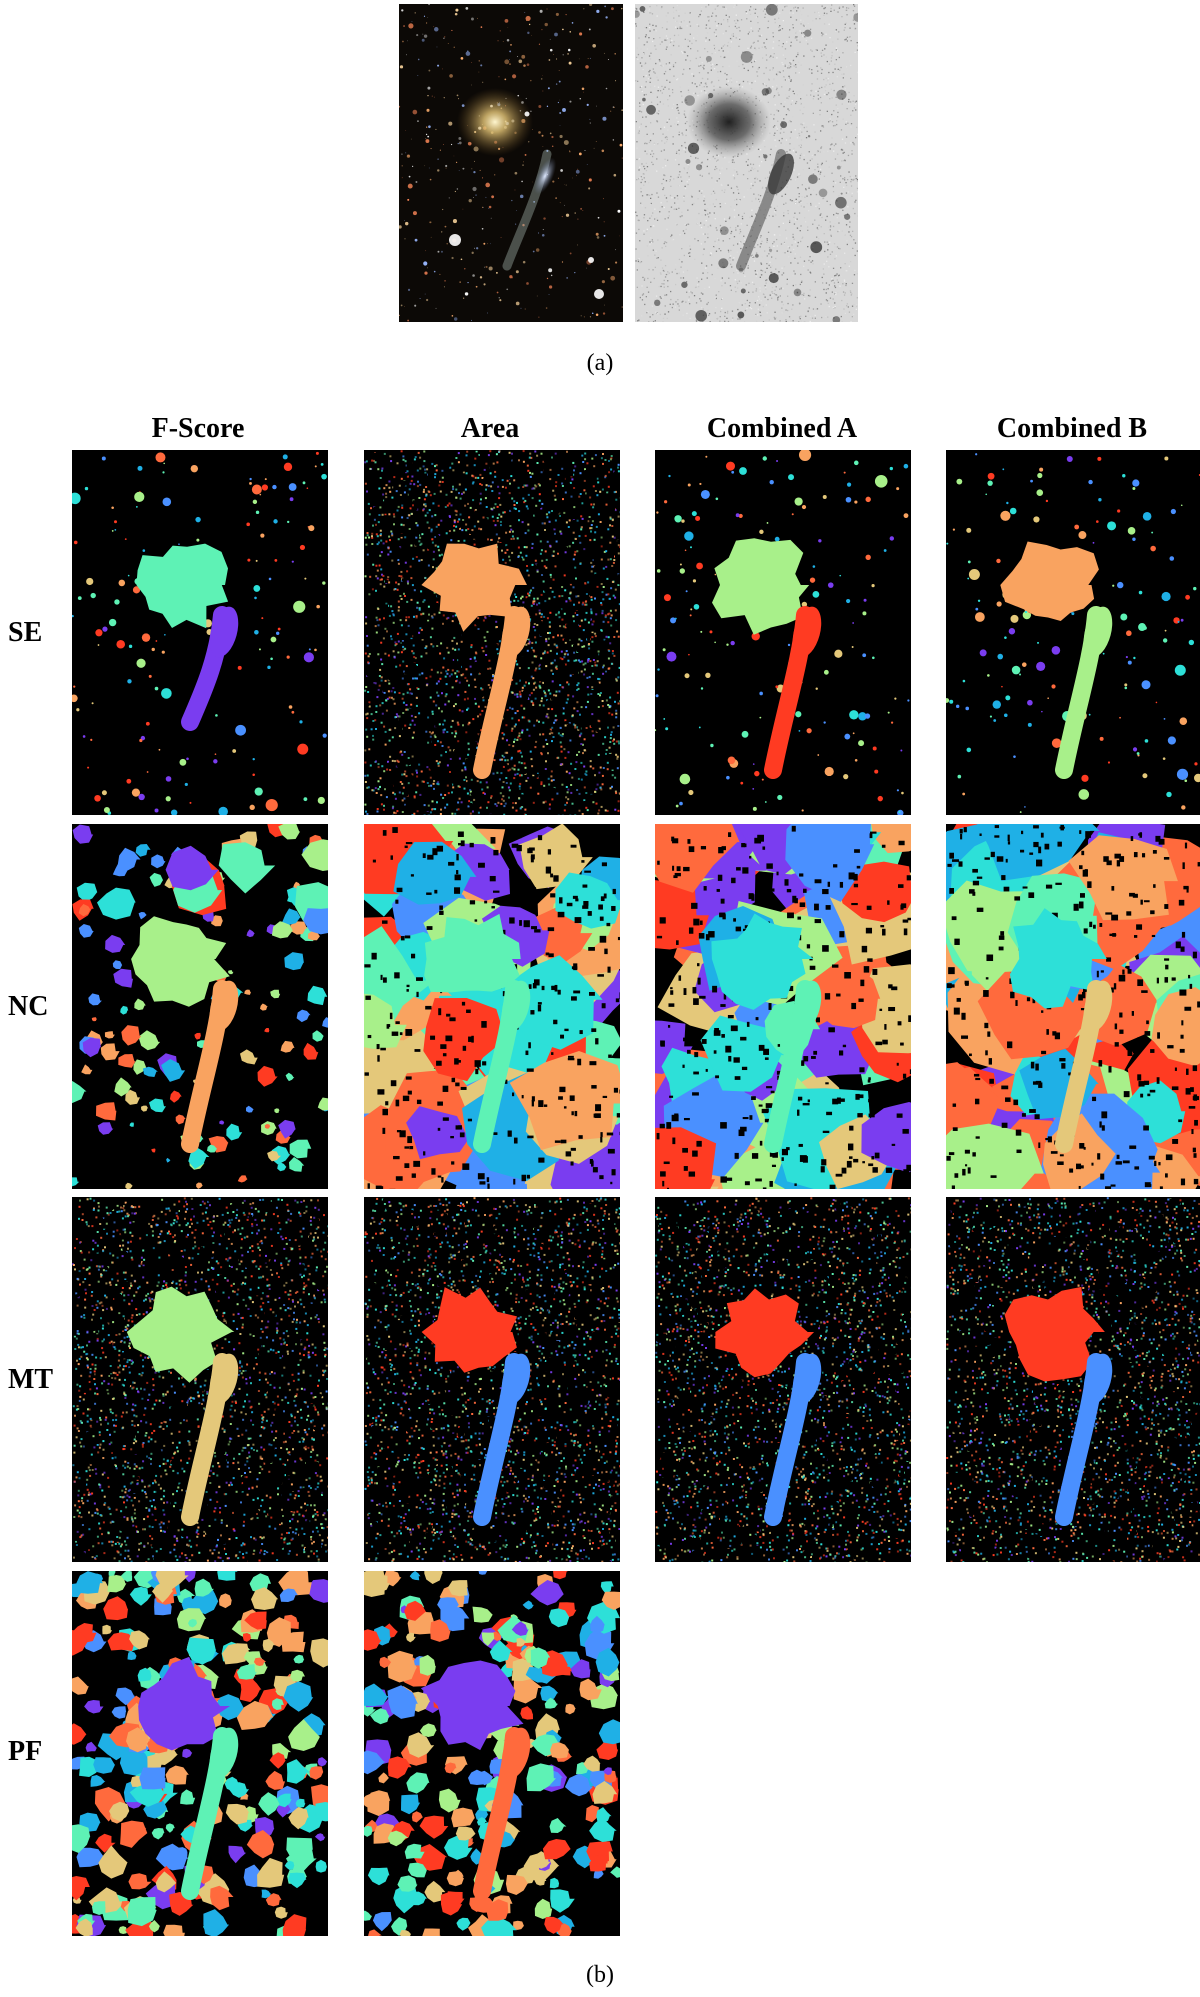 The width and height of the screenshot is (1200, 1997). What do you see at coordinates (25, 1751) in the screenshot?
I see `row-label-pf: PF` at bounding box center [25, 1751].